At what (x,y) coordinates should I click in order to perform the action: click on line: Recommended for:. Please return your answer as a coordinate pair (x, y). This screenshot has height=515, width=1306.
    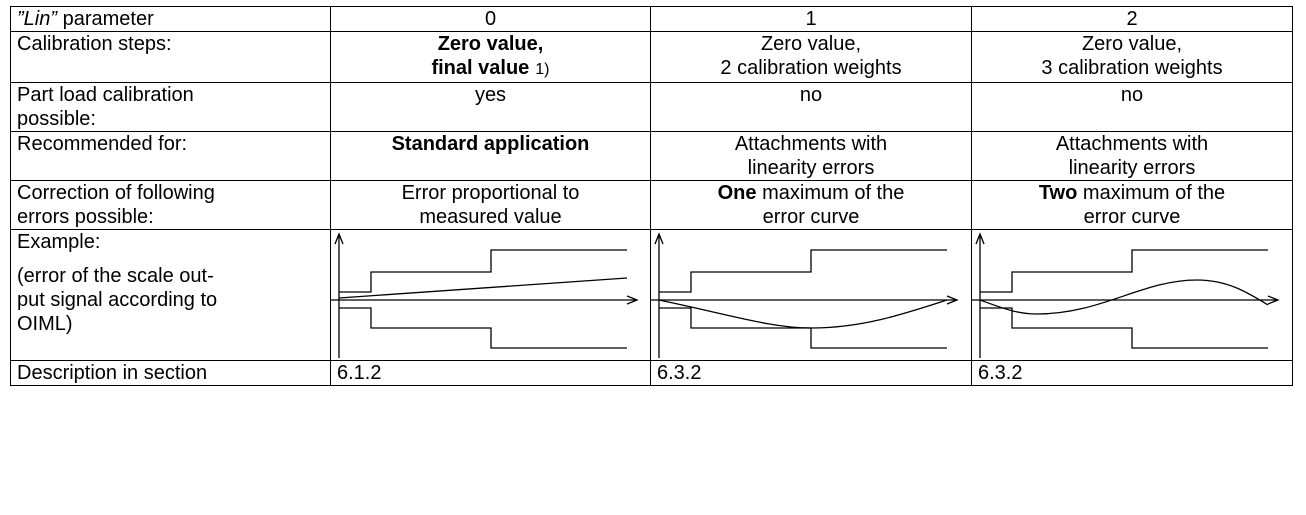
    Looking at the image, I should click on (102, 144).